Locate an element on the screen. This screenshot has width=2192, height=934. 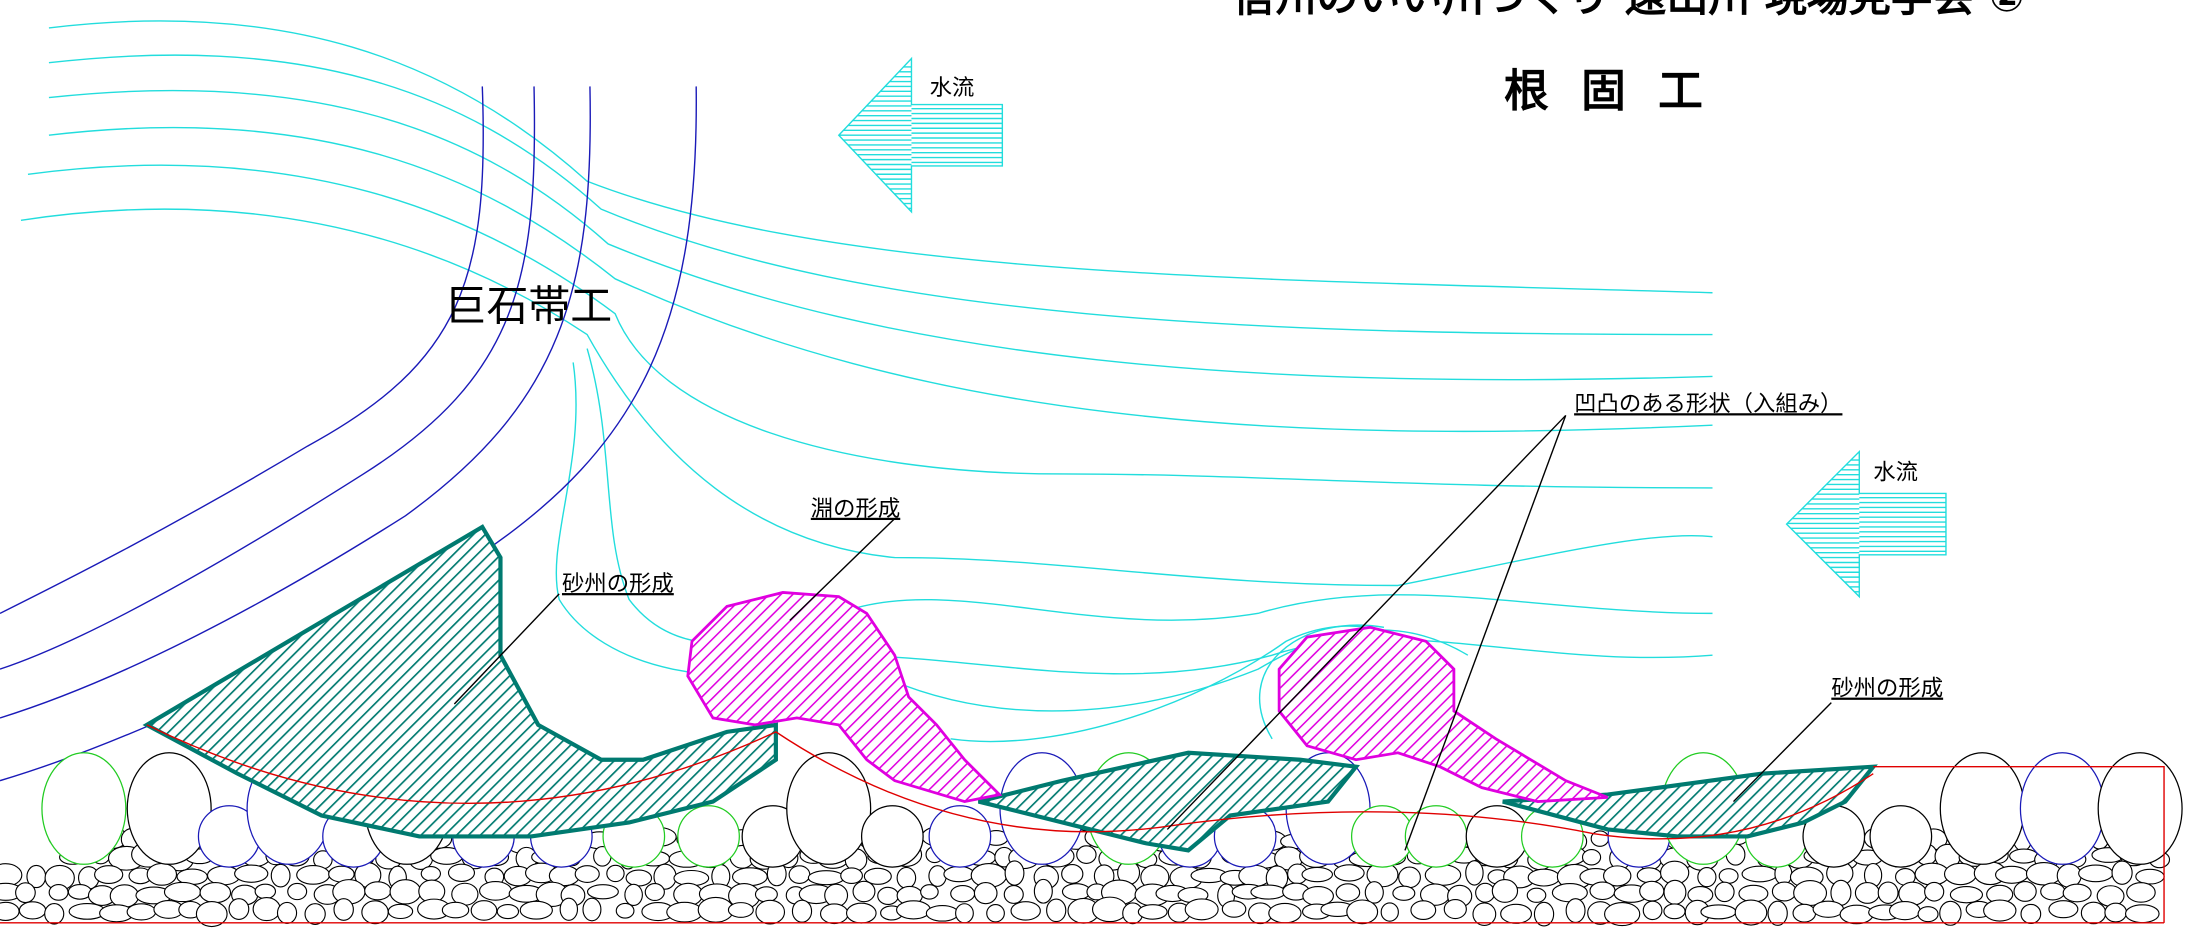
pool-right is located at coordinates (1443, 714).